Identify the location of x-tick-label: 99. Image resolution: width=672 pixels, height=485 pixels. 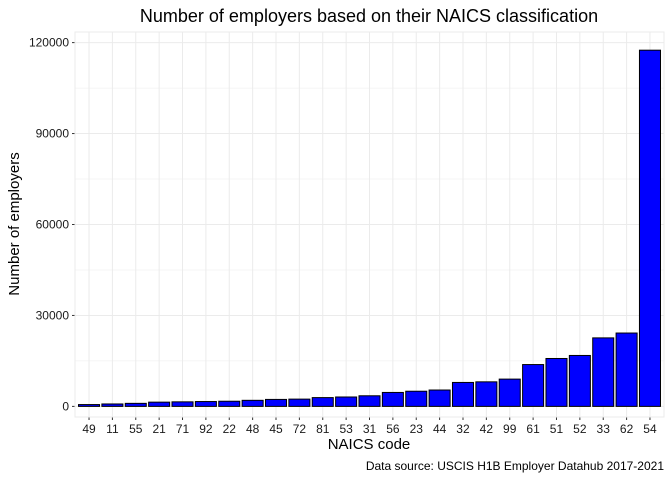
(510, 429).